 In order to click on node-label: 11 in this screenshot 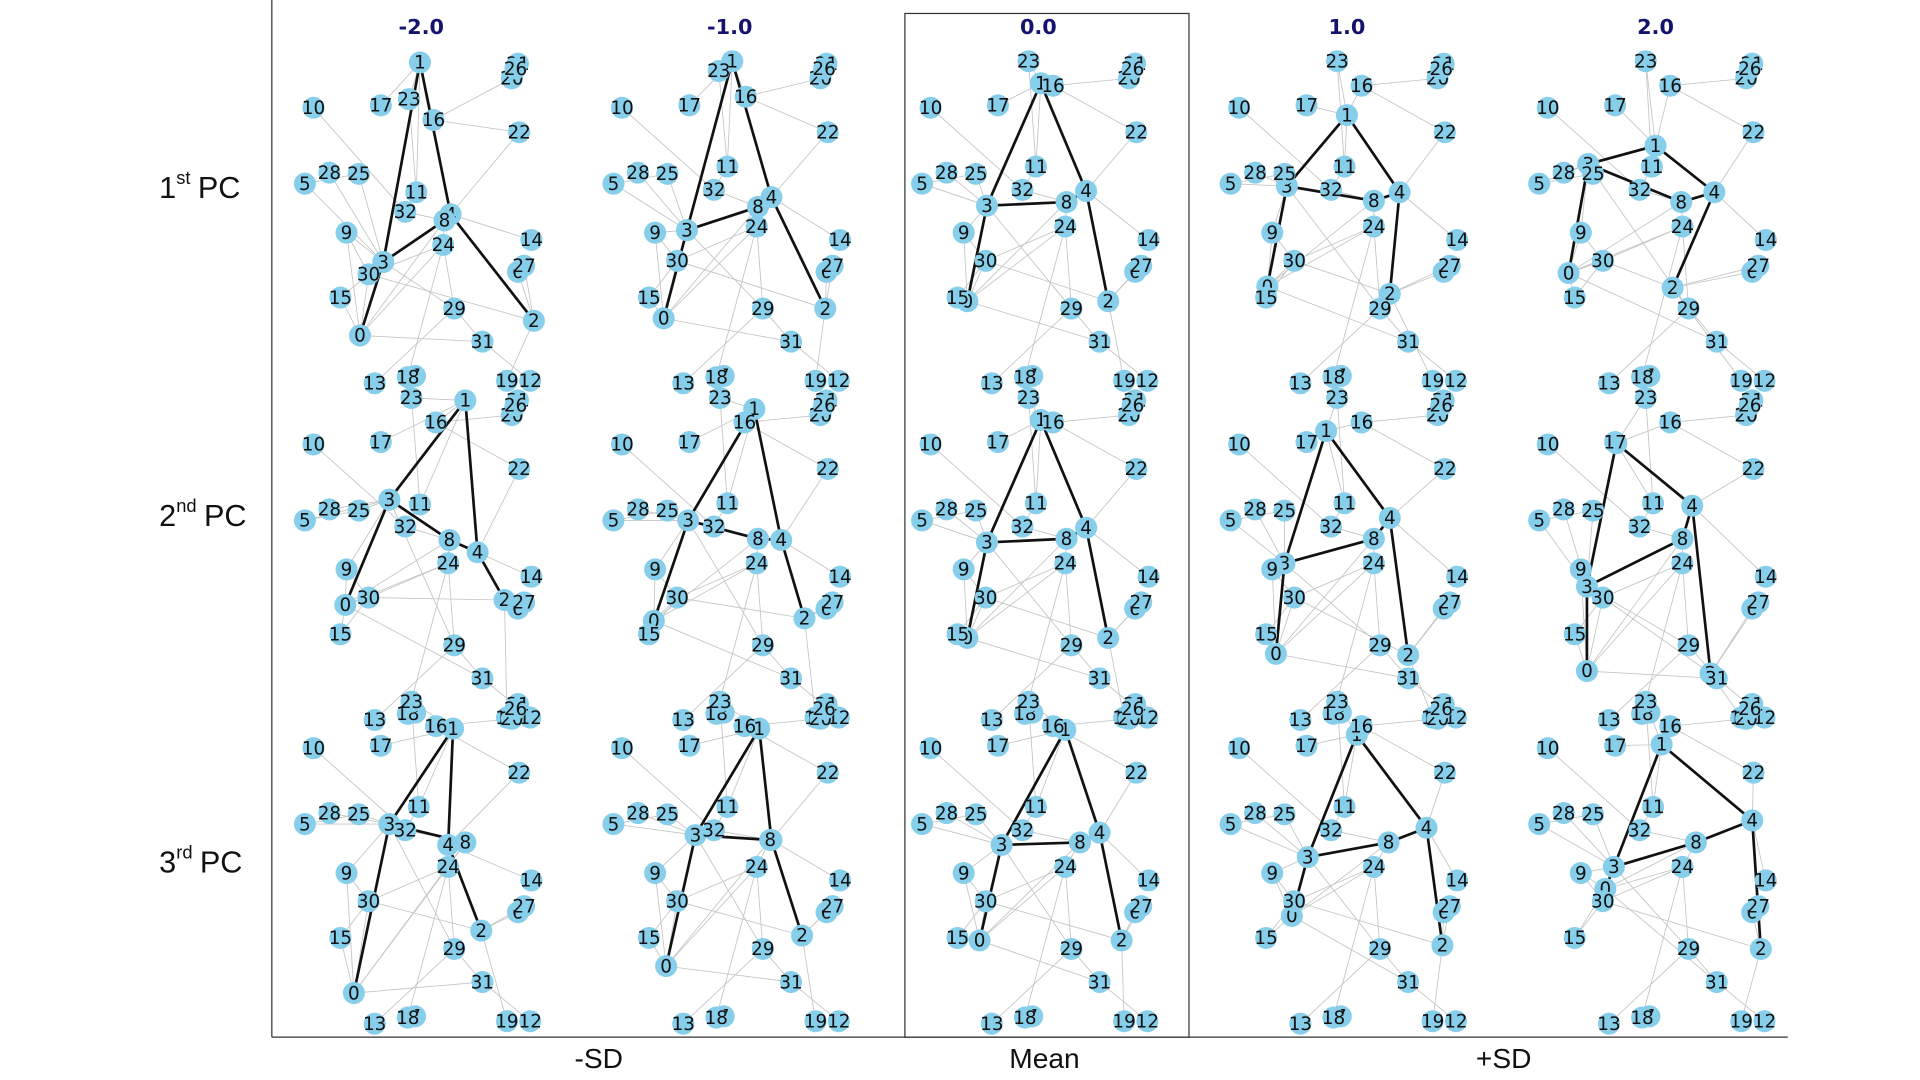, I will do `click(1344, 167)`.